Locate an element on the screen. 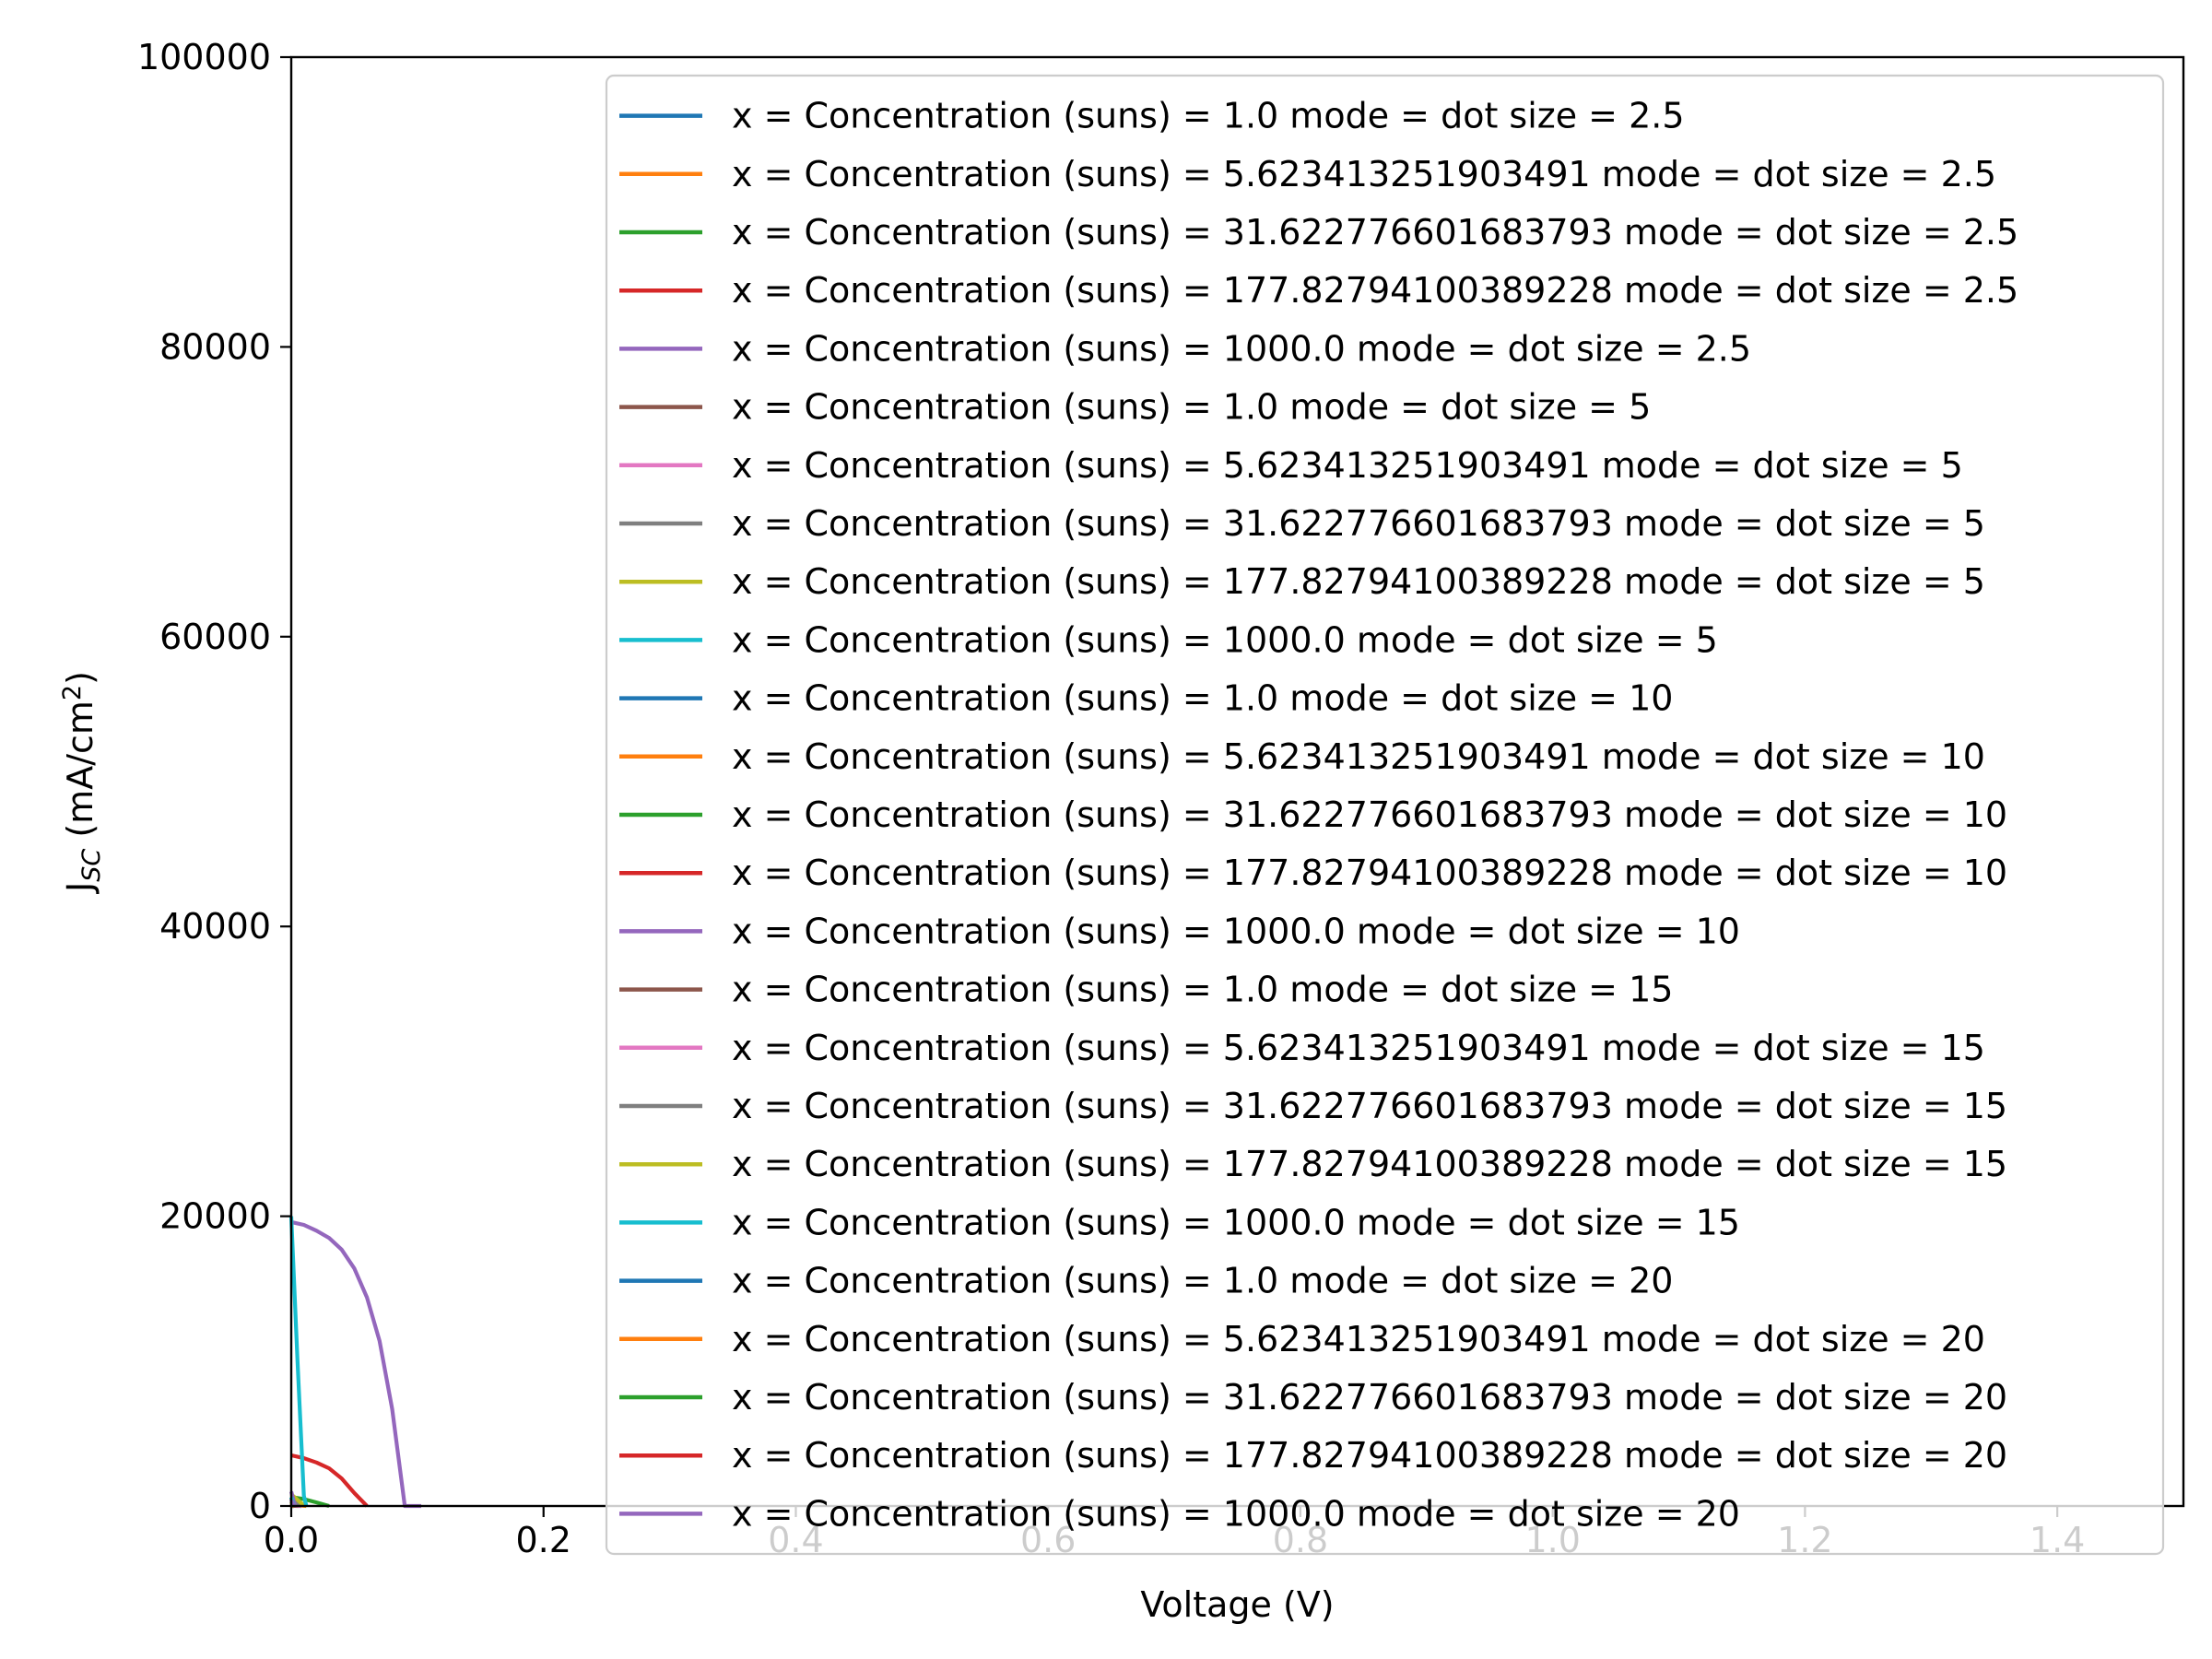 Image resolution: width=2212 pixels, height=1659 pixels. y-tick-label: 40000 is located at coordinates (215, 926).